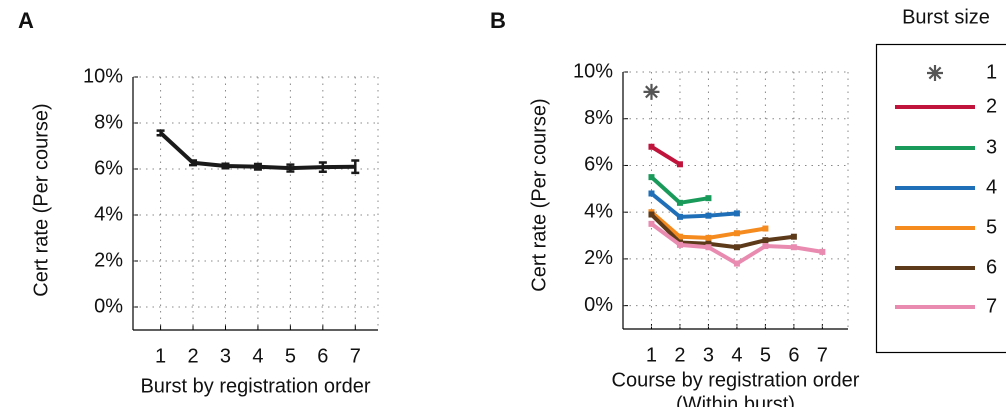 The image size is (1006, 407). What do you see at coordinates (498, 20) in the screenshot?
I see `panel-label: B` at bounding box center [498, 20].